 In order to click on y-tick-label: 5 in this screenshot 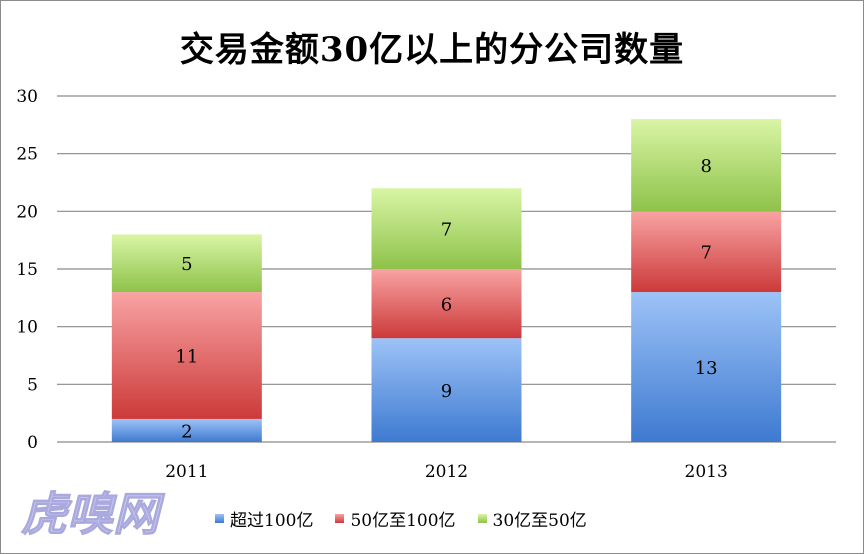, I will do `click(32, 385)`.